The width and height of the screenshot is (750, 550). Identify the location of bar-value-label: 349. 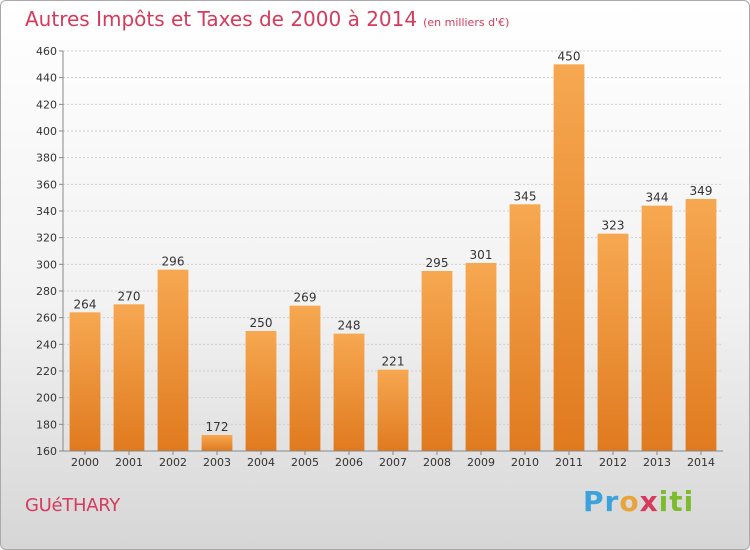
(701, 191).